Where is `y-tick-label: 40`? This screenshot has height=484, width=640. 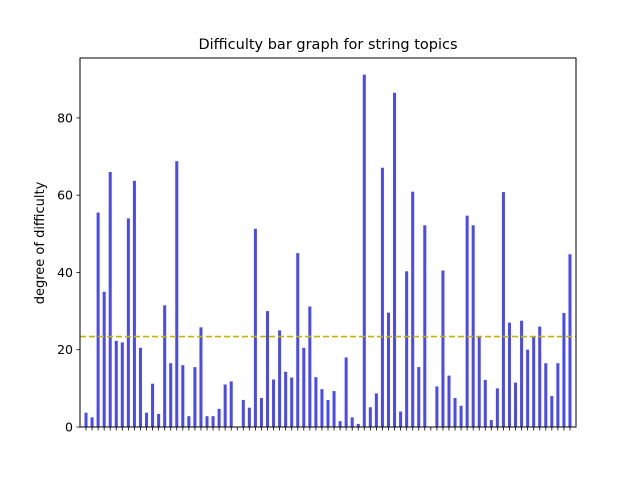
y-tick-label: 40 is located at coordinates (65, 272).